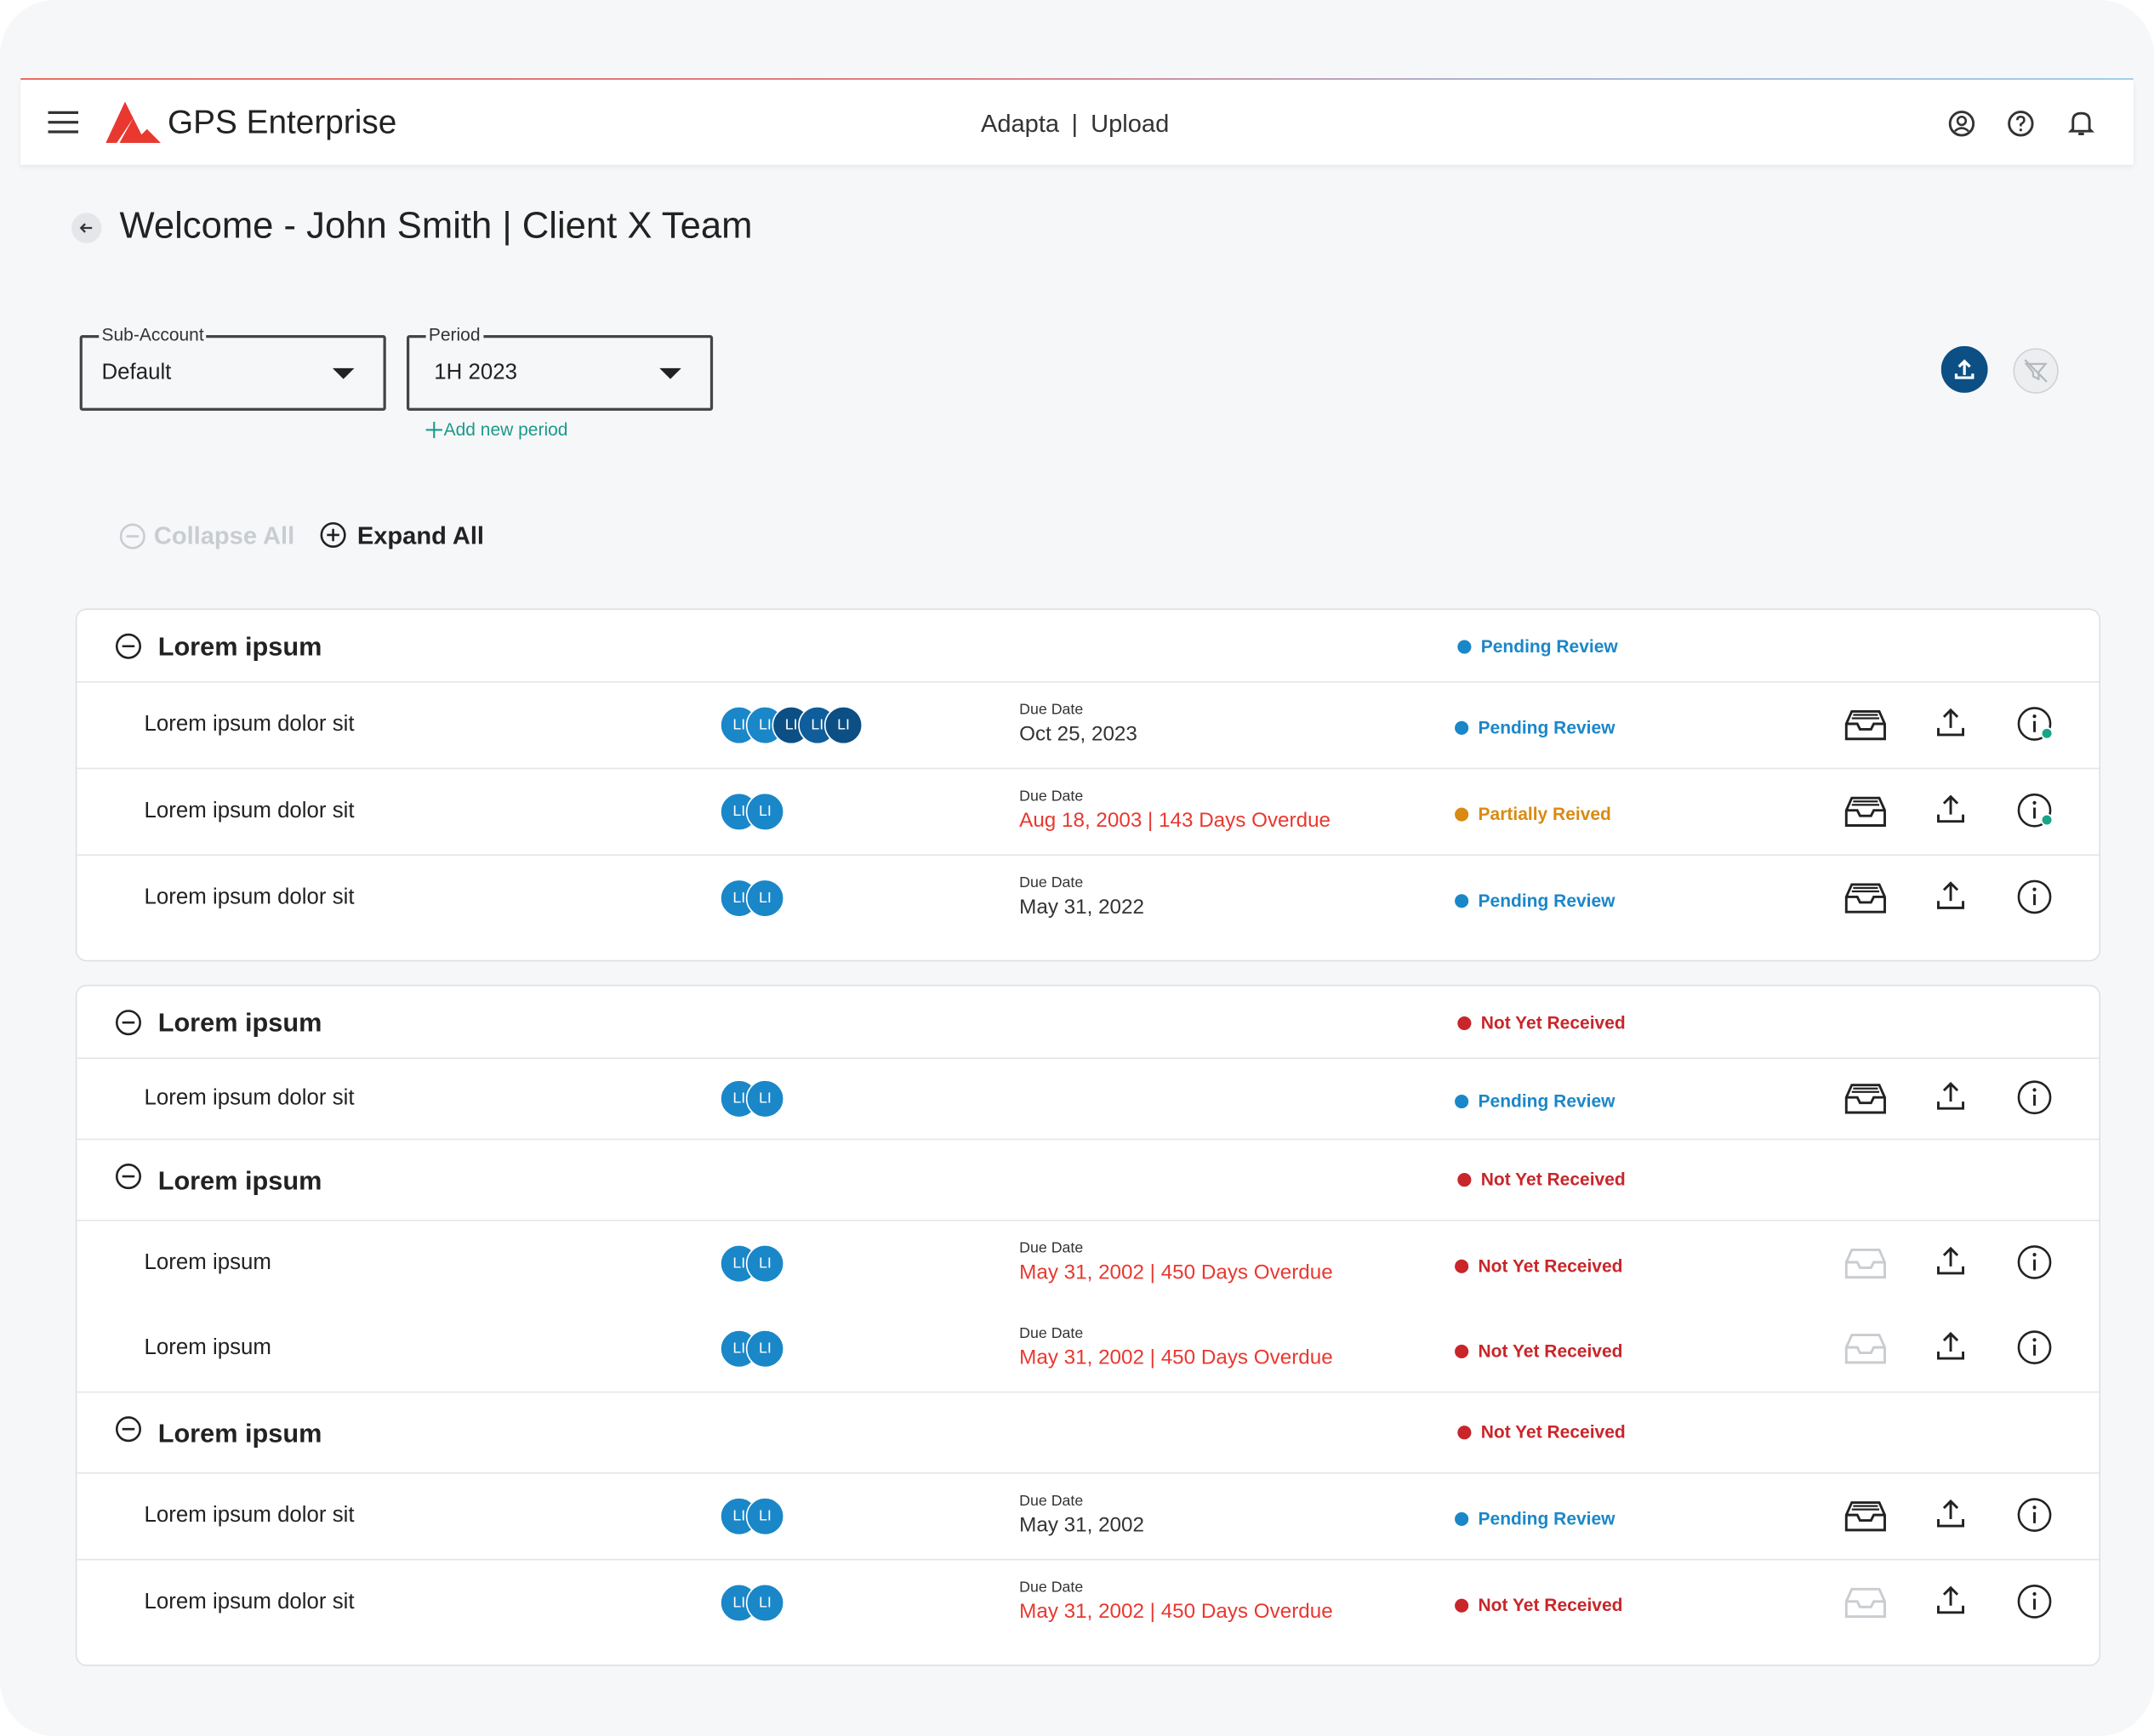  I want to click on avatar-group: LI LI, so click(752, 1349).